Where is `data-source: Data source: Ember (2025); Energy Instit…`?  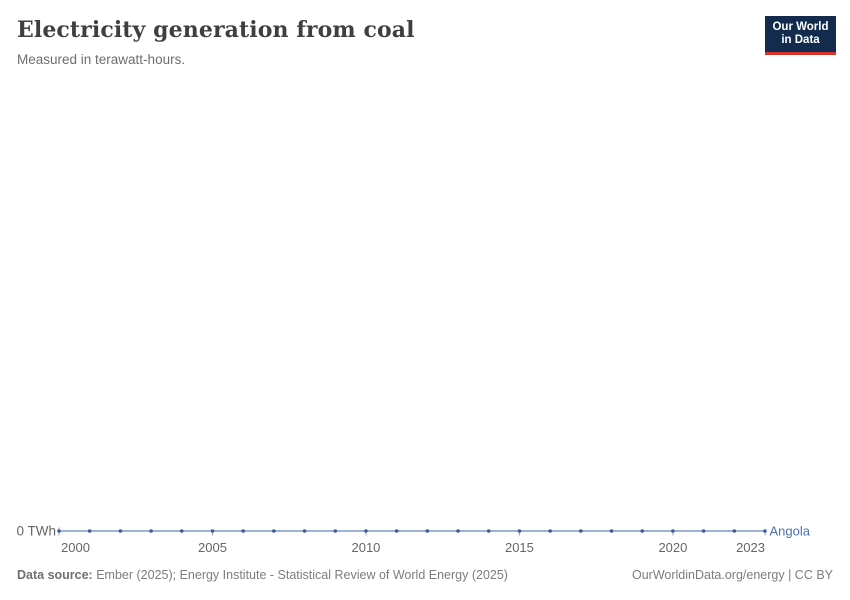
data-source: Data source: Ember (2025); Energy Instit… is located at coordinates (262, 575).